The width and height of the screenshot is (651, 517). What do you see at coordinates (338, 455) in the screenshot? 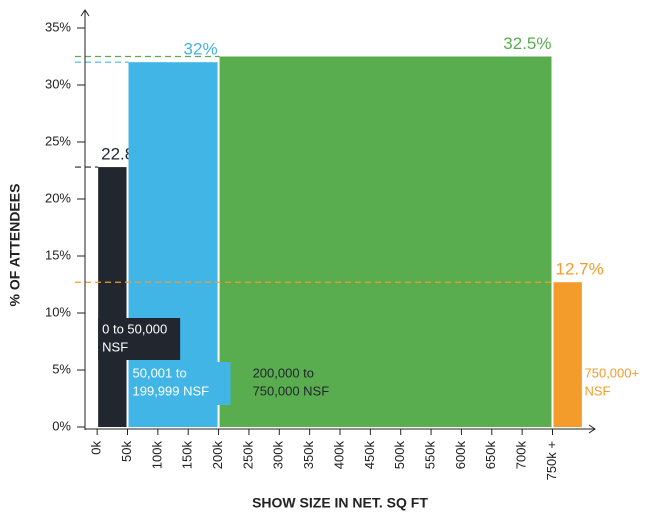
I see `x-tick-label: 400k` at bounding box center [338, 455].